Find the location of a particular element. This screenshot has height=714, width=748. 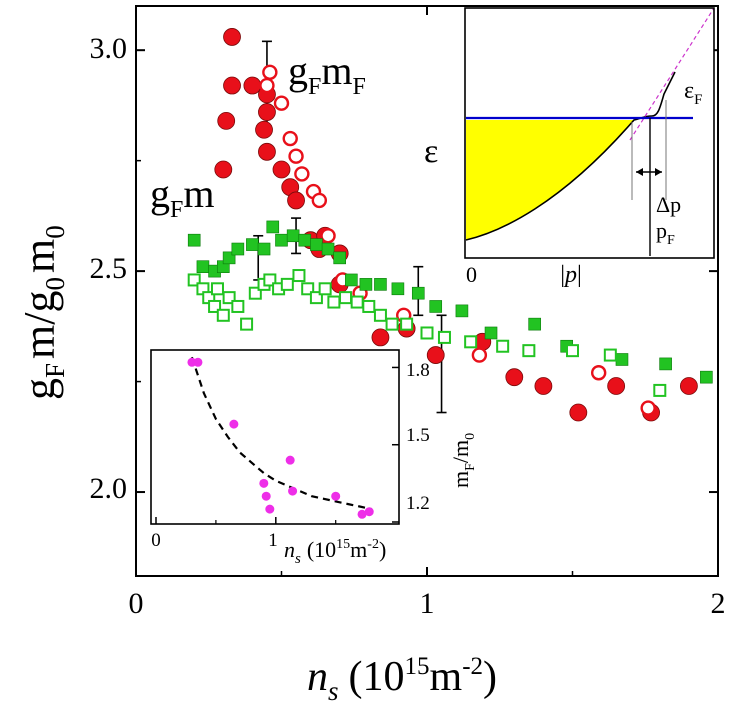

y-axis-sub0b: 0 is located at coordinates (55, 232).